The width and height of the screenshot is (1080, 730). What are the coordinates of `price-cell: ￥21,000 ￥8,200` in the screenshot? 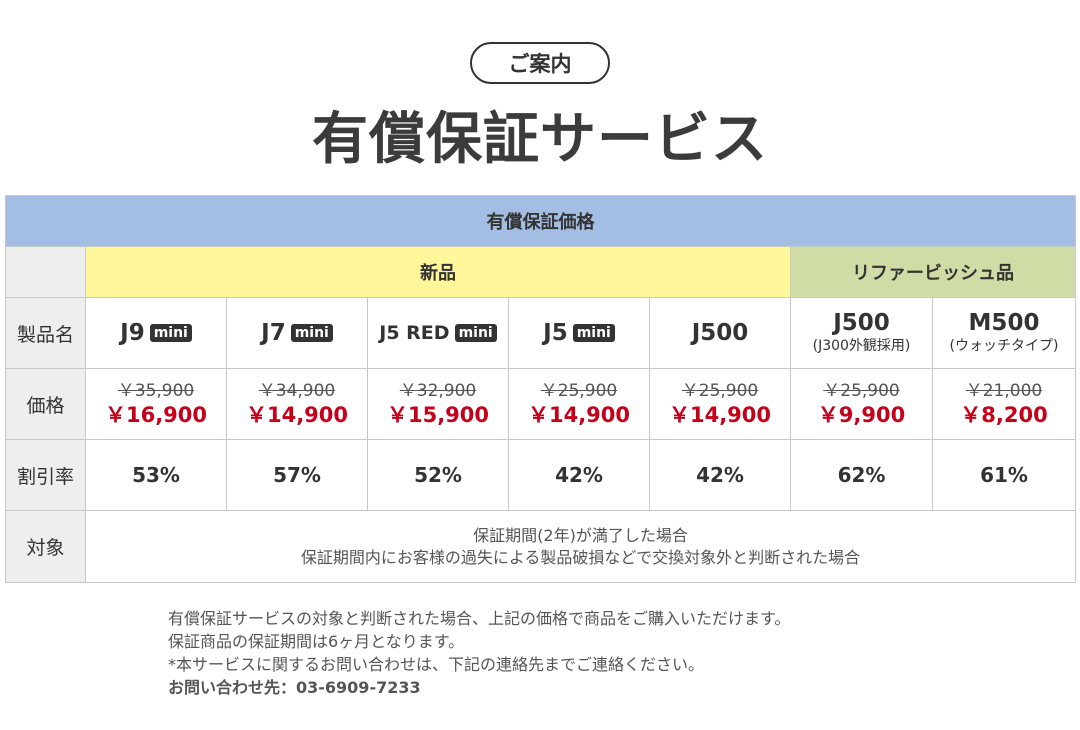 It's located at (1004, 404).